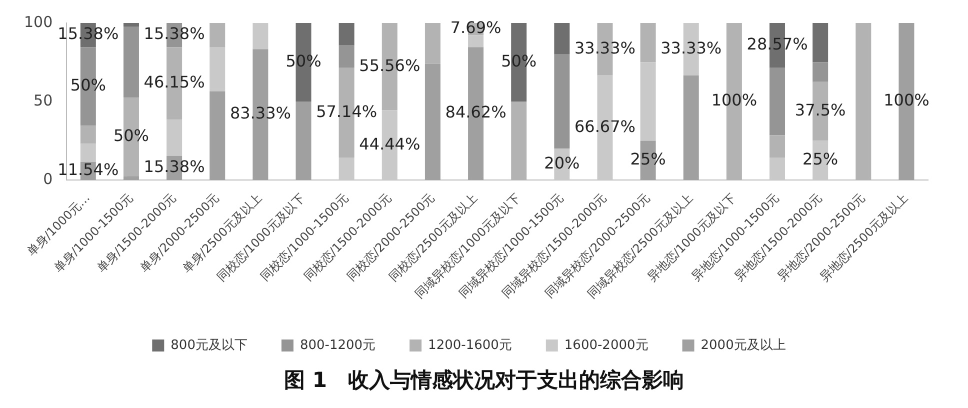 The image size is (968, 408). Describe the element at coordinates (470, 345) in the screenshot. I see `legend-label: 1200-1600元` at that location.